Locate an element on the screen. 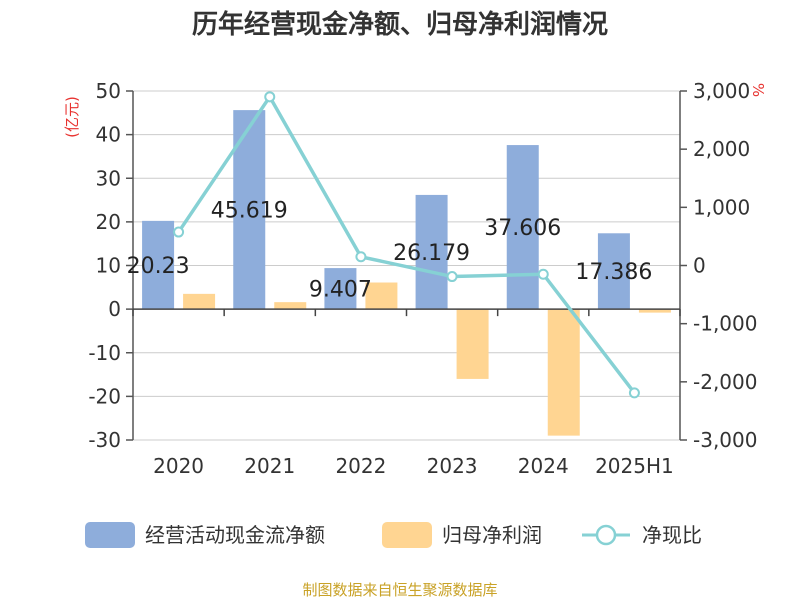 This screenshot has width=800, height=600. legend-swatch-netprofit is located at coordinates (407, 535).